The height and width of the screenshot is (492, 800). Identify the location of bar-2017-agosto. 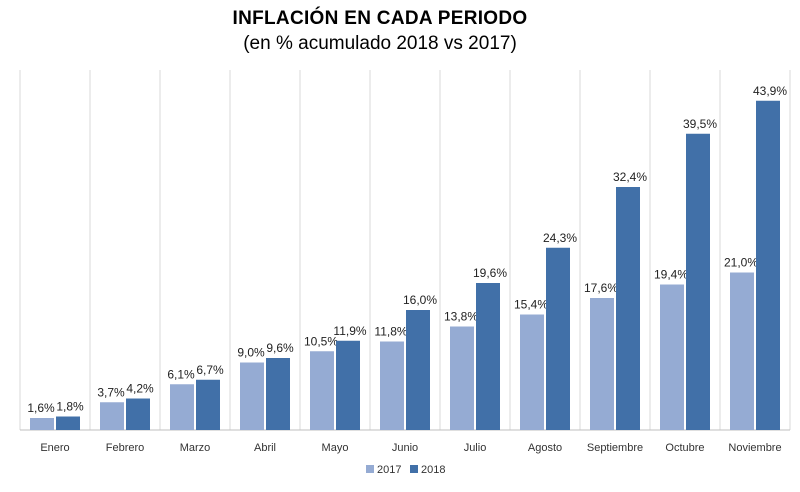
(532, 372).